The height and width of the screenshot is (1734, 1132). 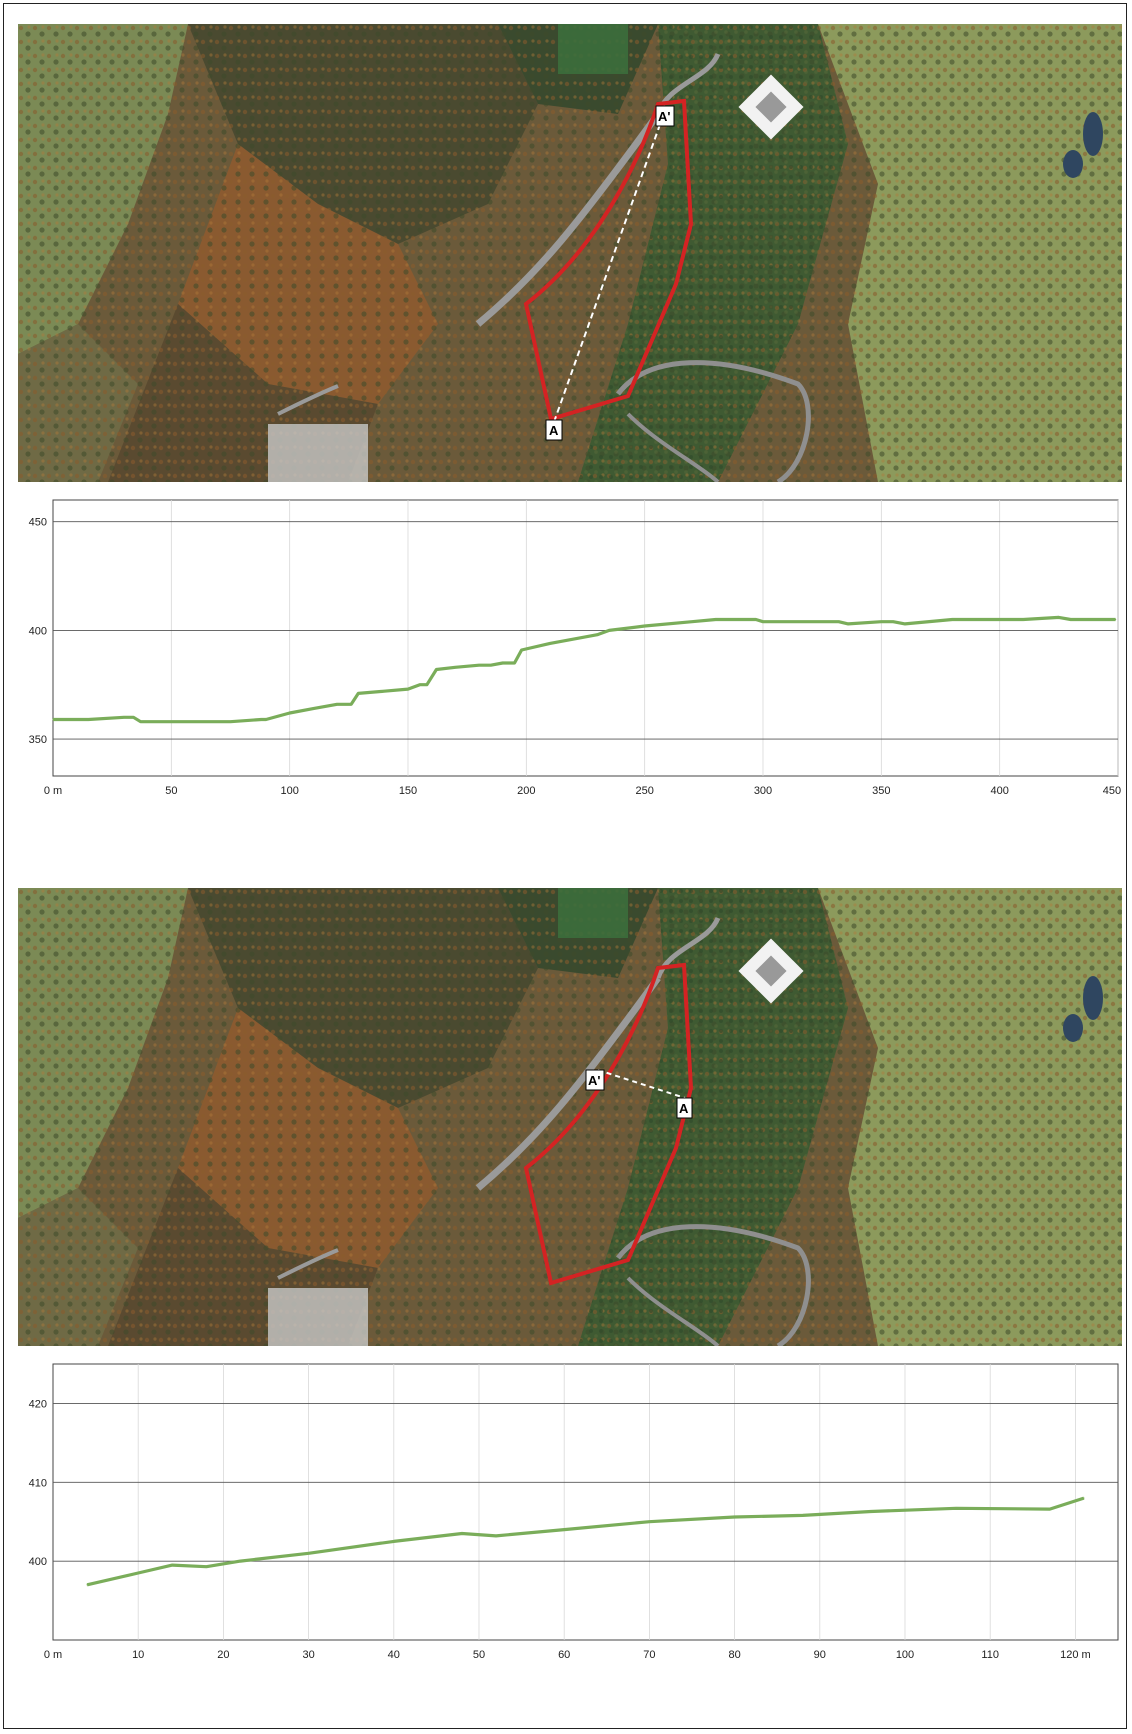 What do you see at coordinates (999, 791) in the screenshot?
I see `x-tick-label: 400` at bounding box center [999, 791].